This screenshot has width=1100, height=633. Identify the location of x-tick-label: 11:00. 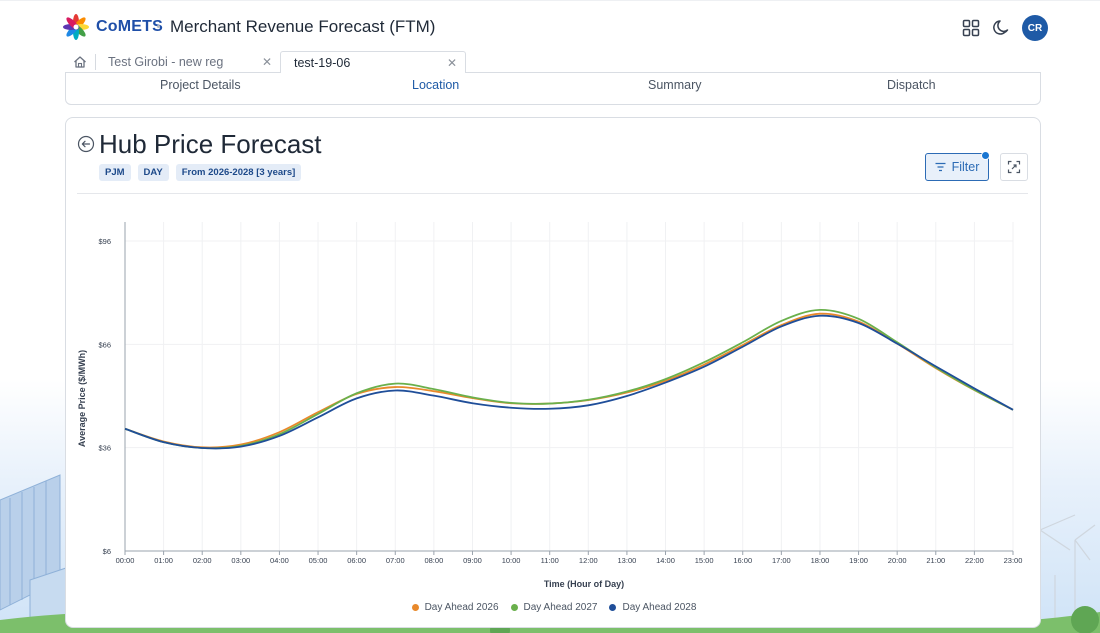
(550, 560).